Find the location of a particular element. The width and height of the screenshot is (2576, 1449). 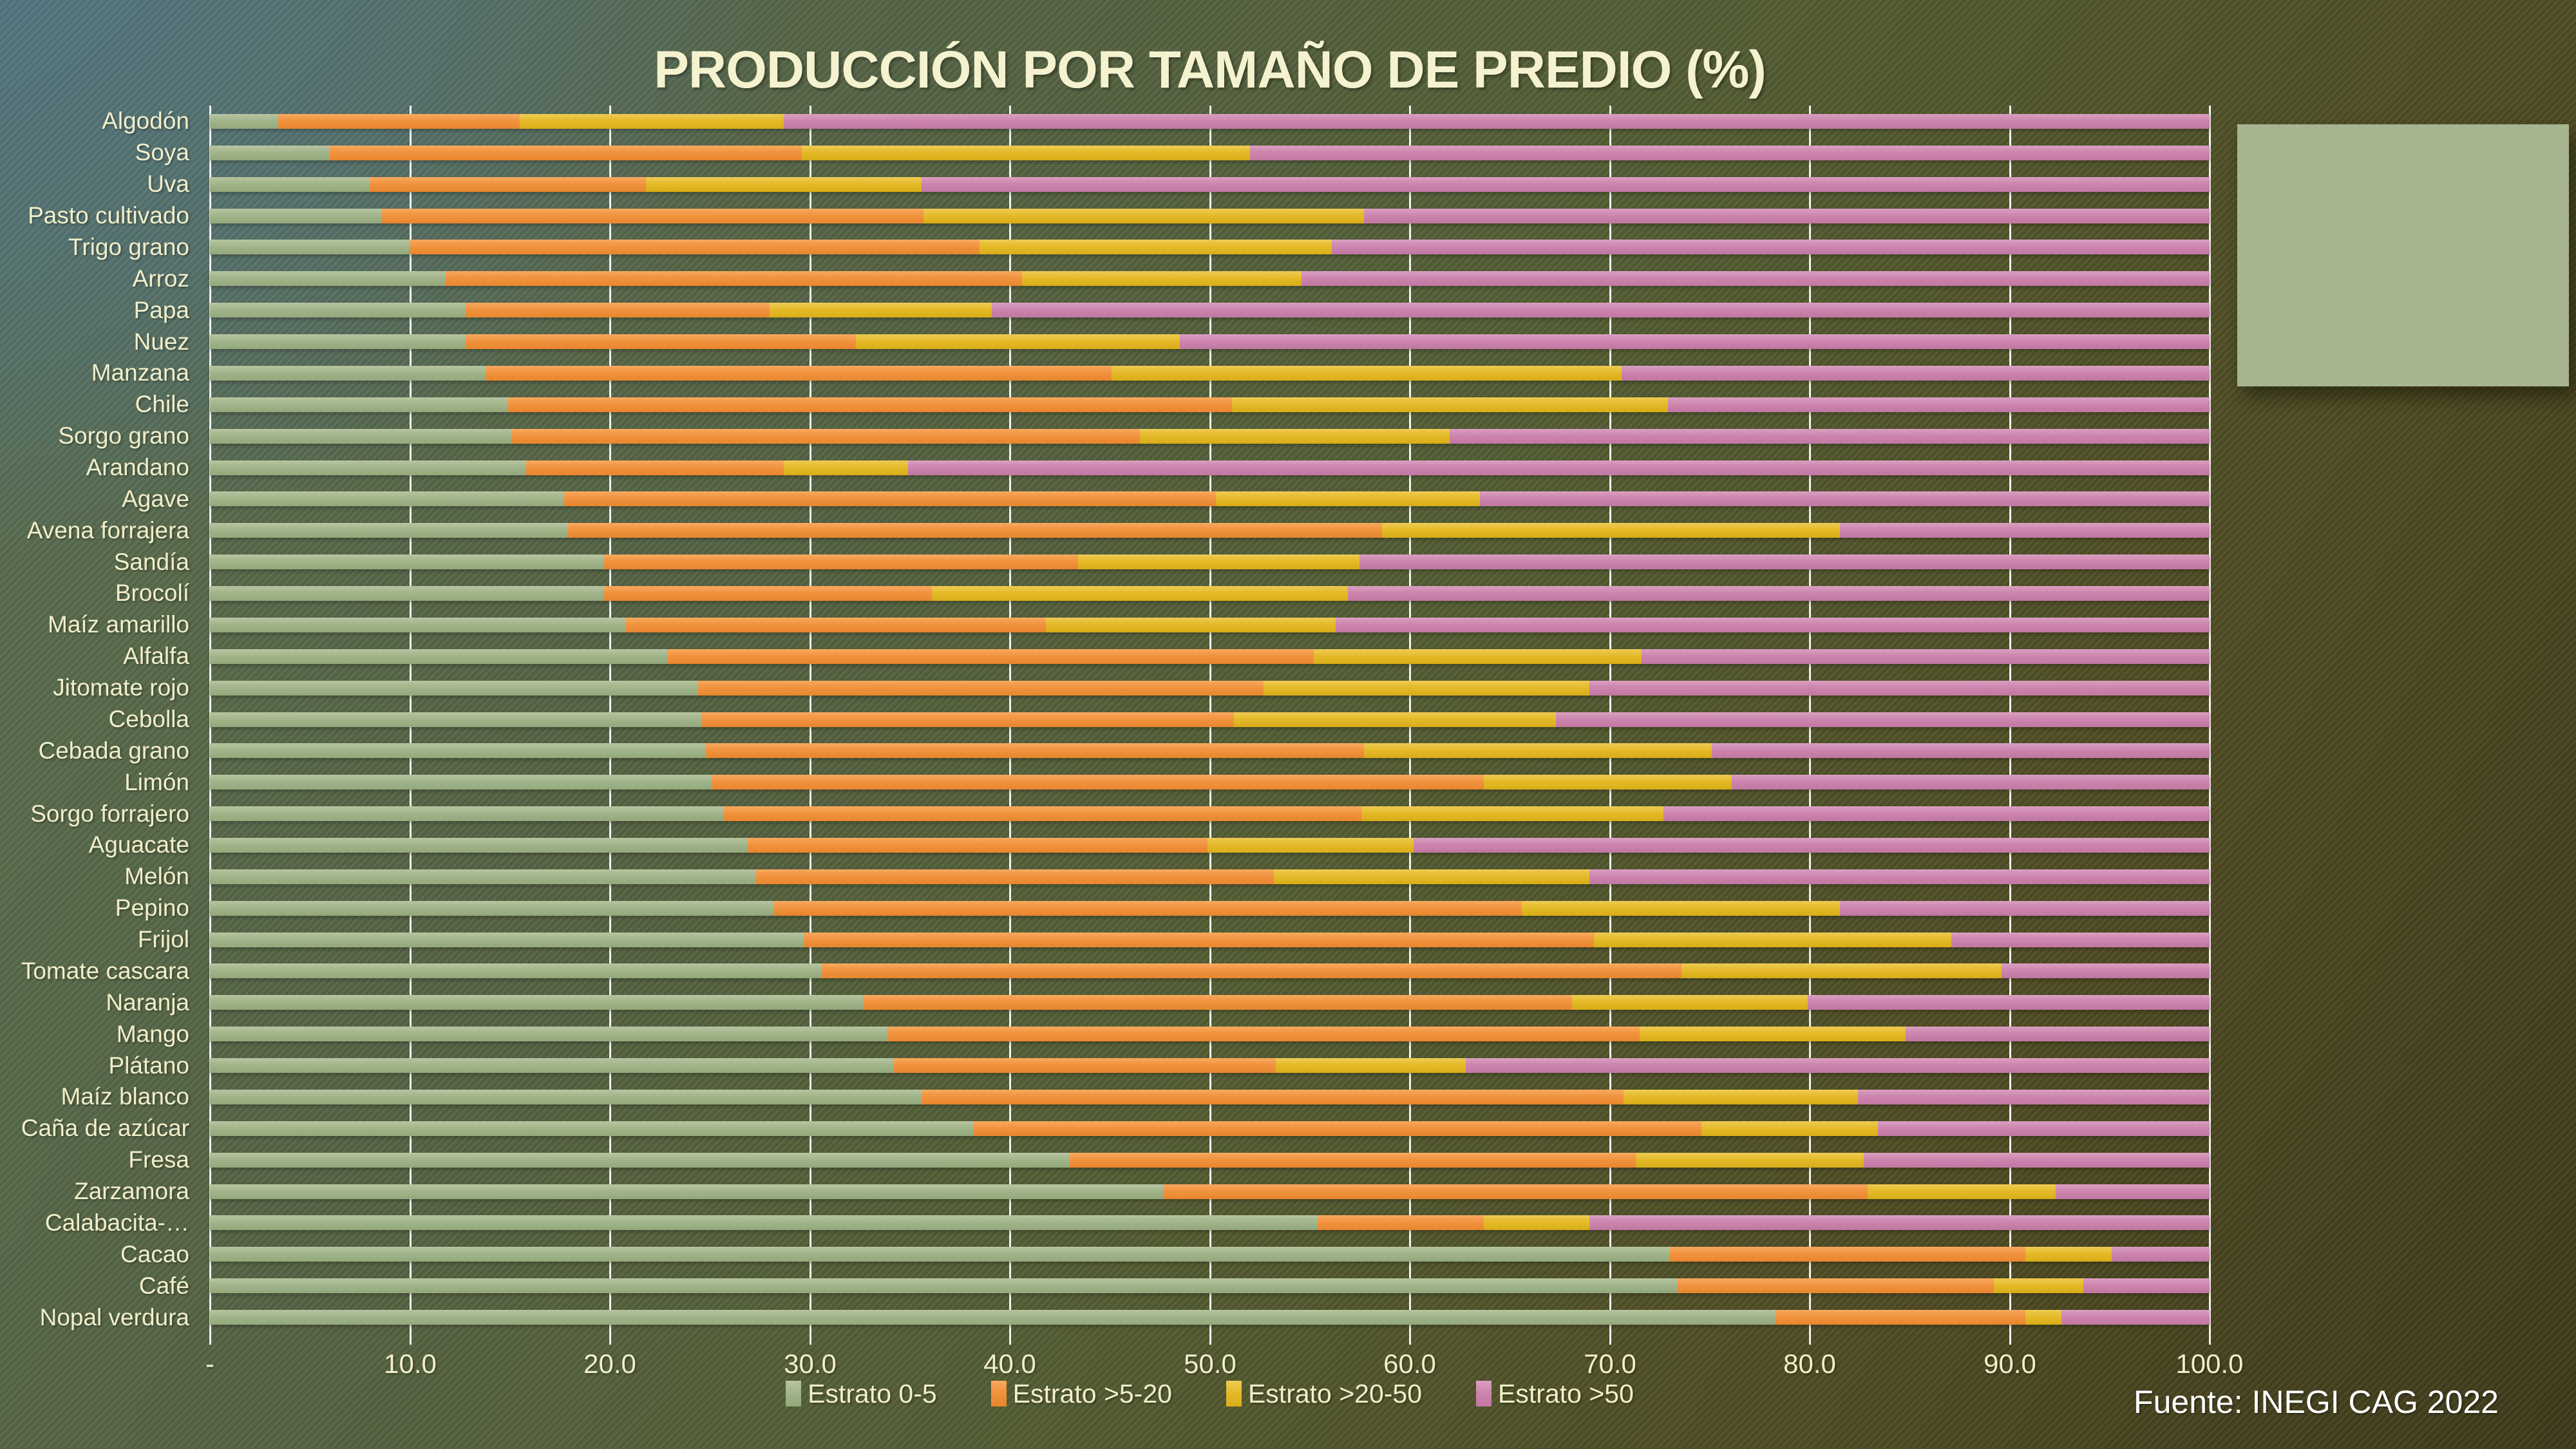

category-label: Sorgo grano is located at coordinates (124, 436).